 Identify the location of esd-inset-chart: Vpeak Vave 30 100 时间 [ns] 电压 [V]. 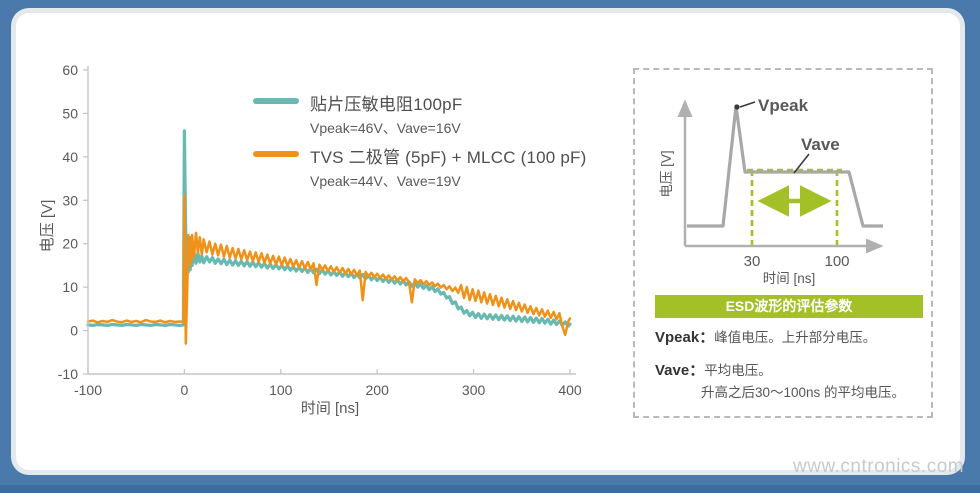
(771, 191).